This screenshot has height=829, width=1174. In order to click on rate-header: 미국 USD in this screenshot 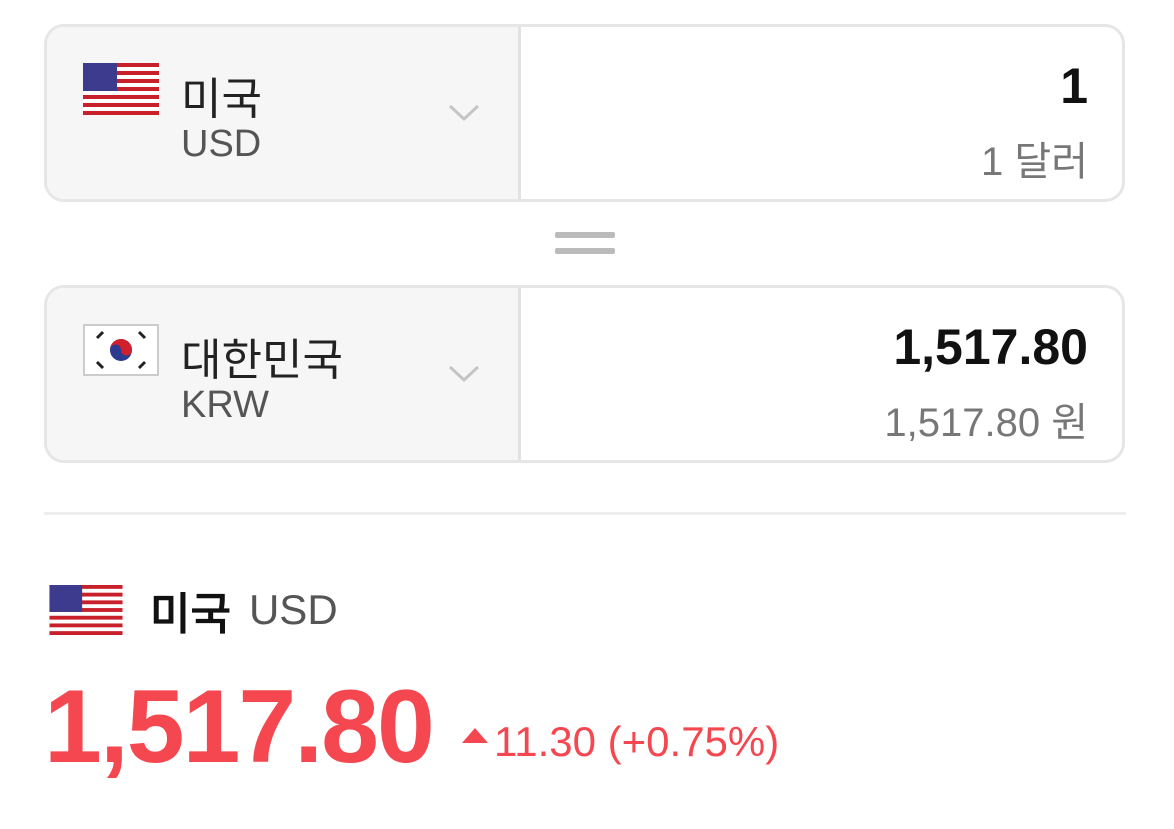, I will do `click(193, 610)`.